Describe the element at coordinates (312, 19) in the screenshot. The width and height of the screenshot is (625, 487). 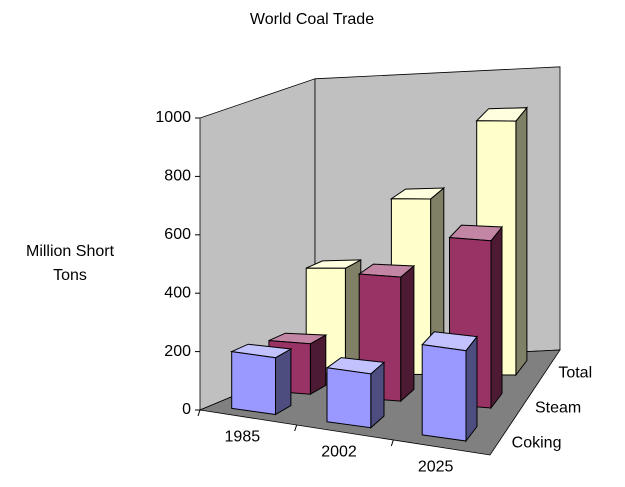
I see `chart-title: World Coal Trade` at that location.